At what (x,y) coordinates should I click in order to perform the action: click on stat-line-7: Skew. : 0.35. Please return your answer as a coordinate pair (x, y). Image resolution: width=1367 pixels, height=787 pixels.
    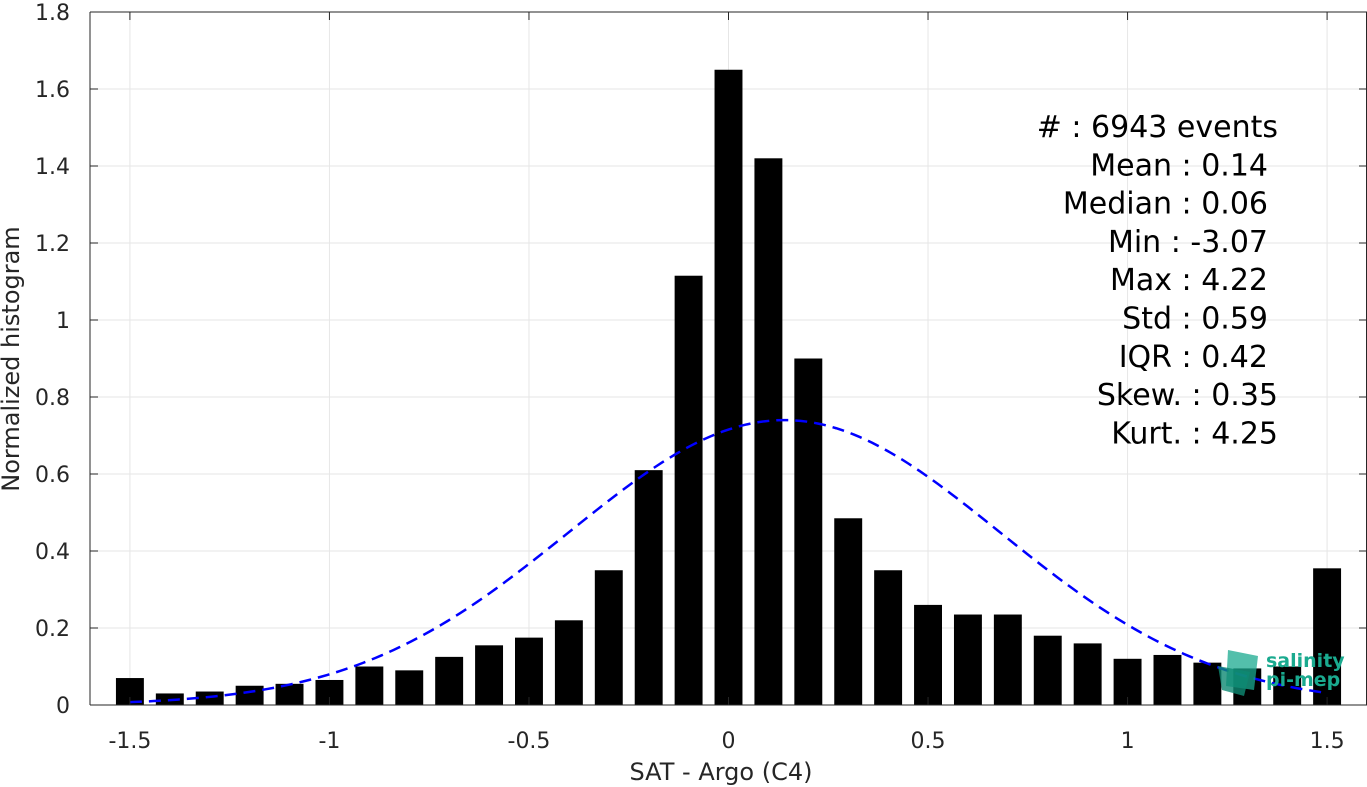
    Looking at the image, I should click on (1187, 395).